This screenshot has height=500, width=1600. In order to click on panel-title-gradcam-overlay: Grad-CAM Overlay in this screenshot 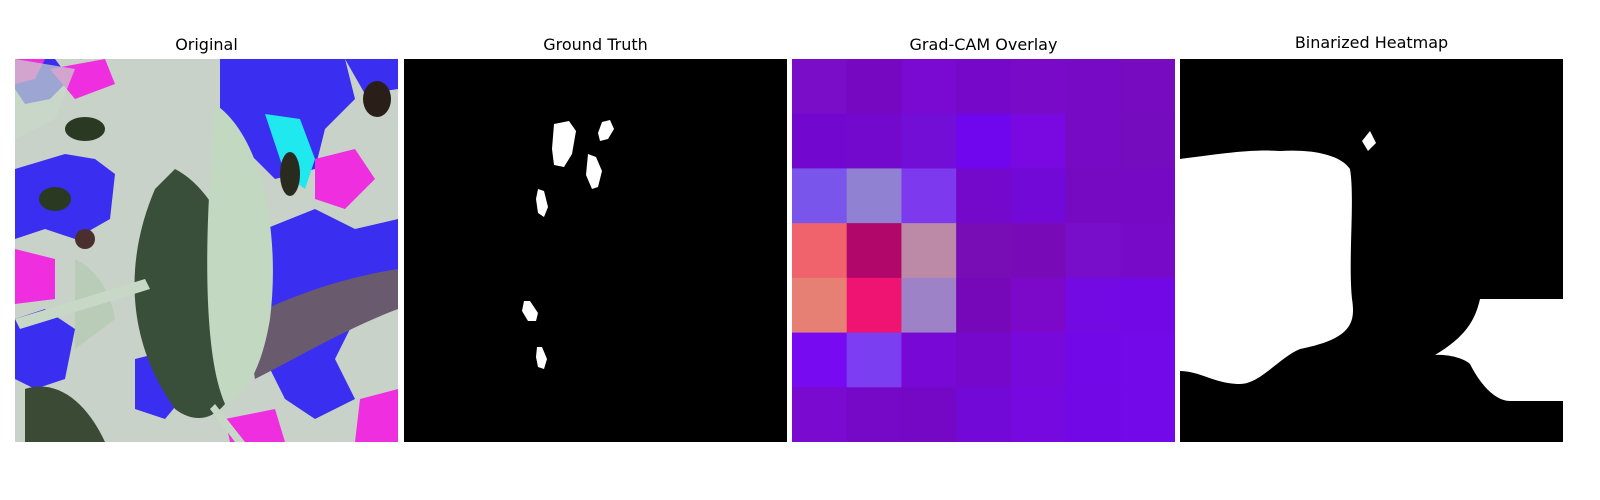, I will do `click(983, 44)`.